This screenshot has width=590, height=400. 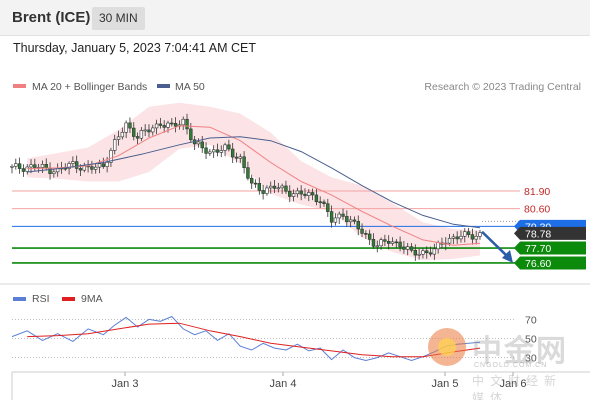 I want to click on instrument-title: Brent (ICE), so click(x=51, y=17).